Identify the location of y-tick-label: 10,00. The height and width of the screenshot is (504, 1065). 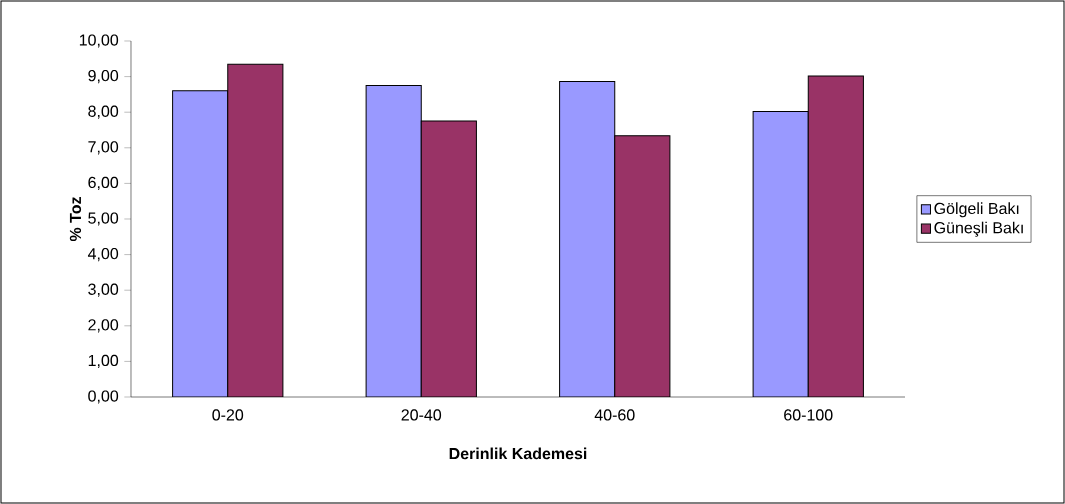
(99, 41).